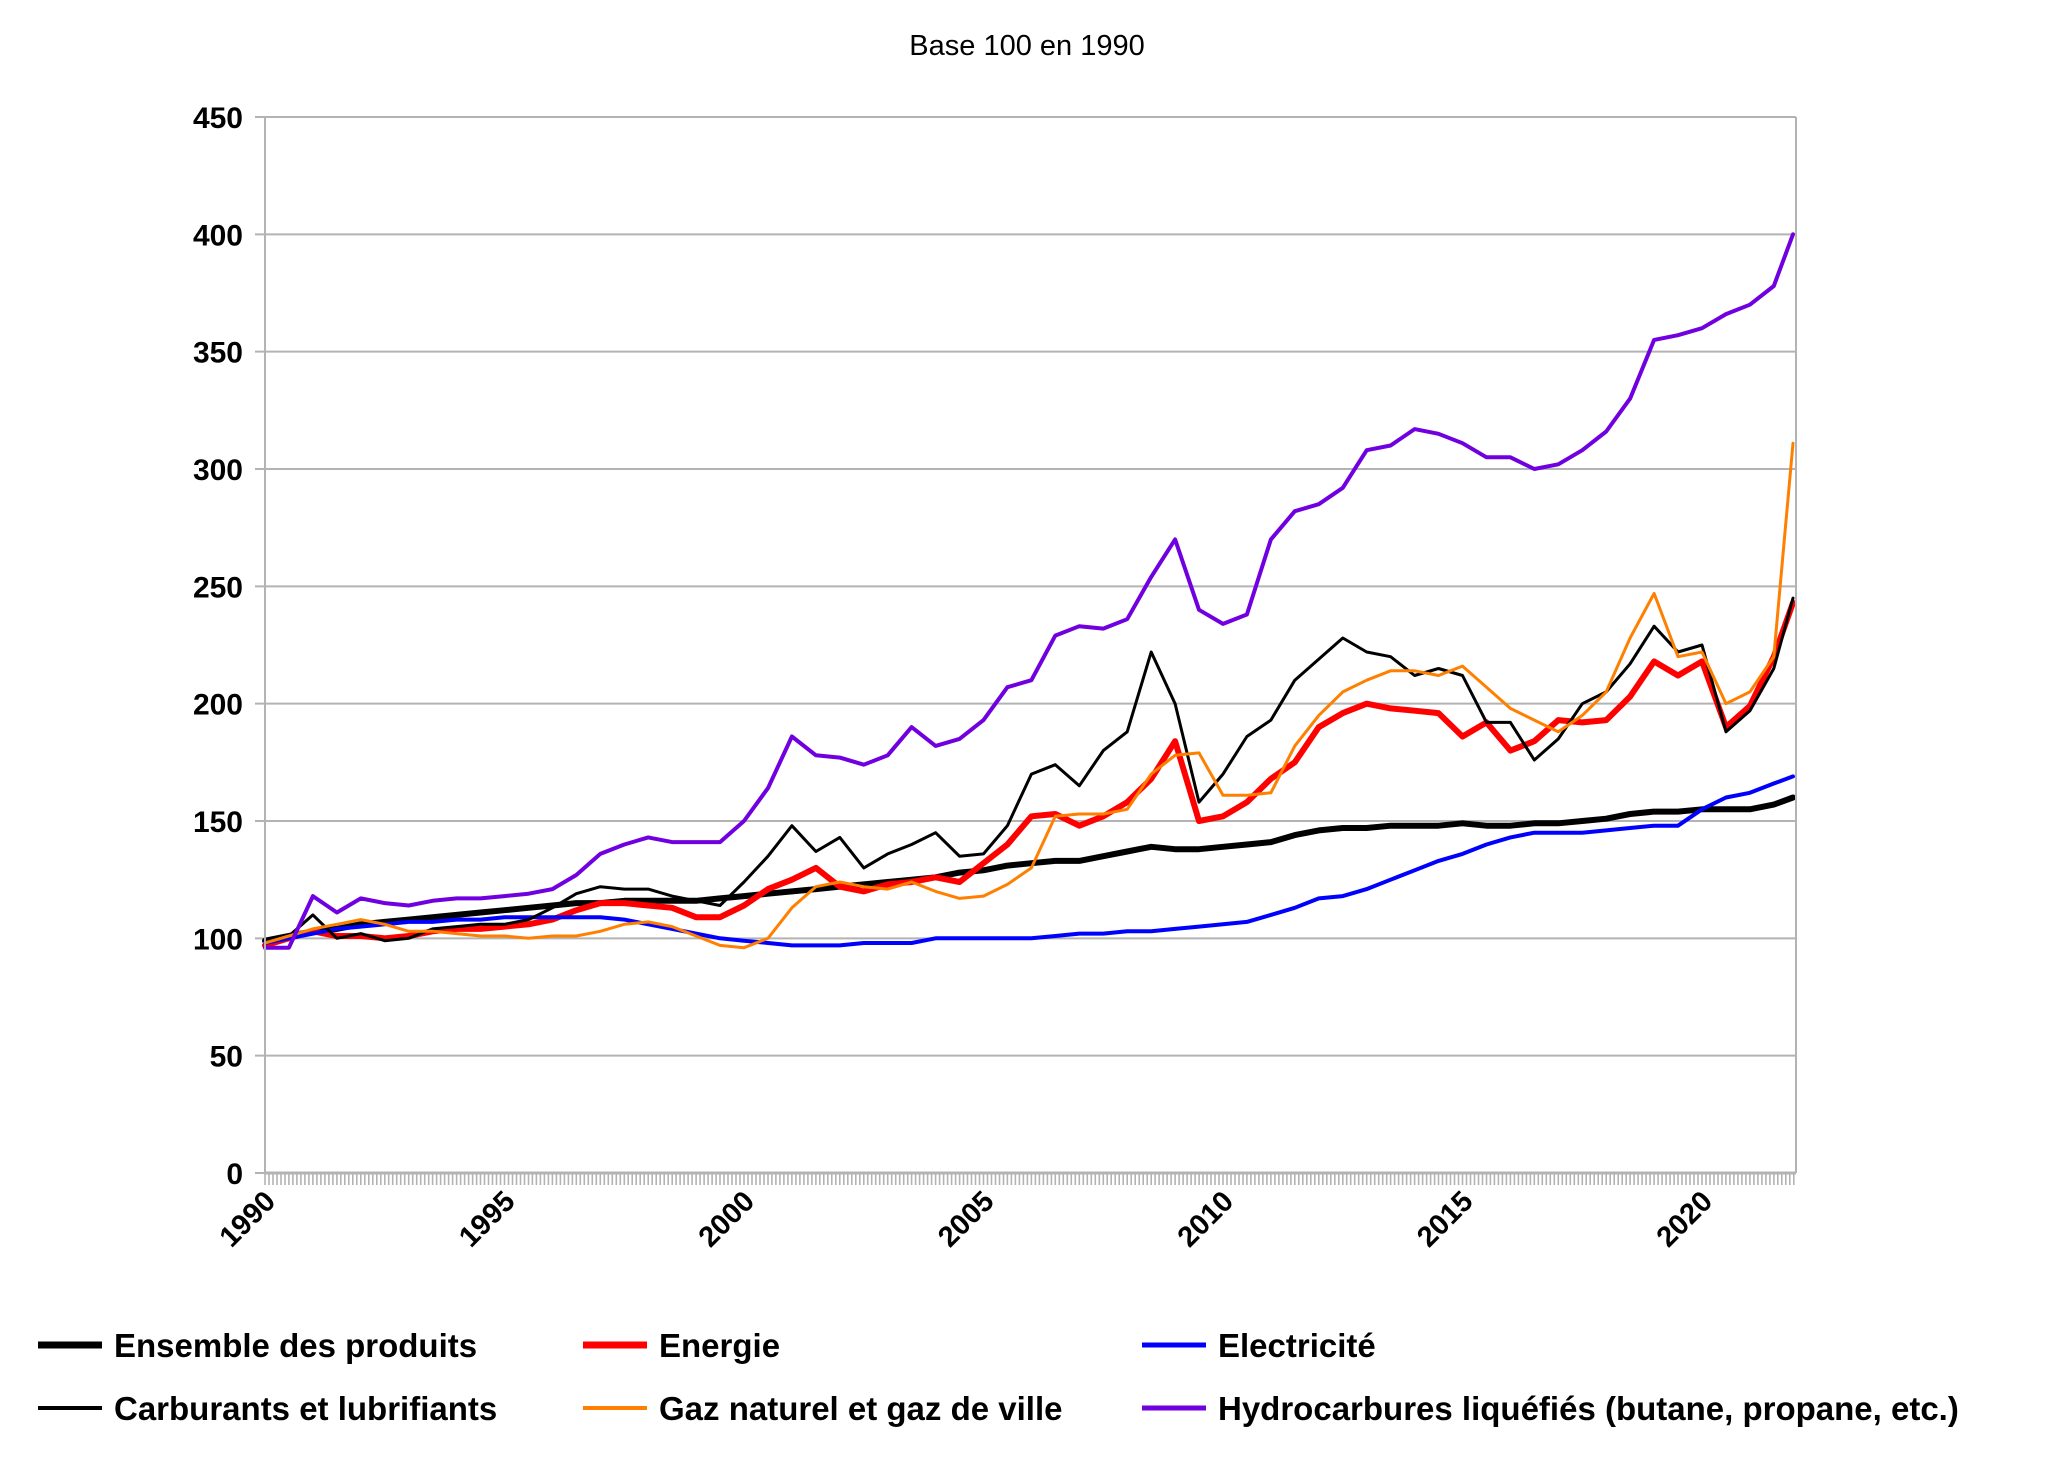 This screenshot has width=2048, height=1471. Describe the element at coordinates (1445, 1219) in the screenshot. I see `x-tick-label: 2015` at that location.